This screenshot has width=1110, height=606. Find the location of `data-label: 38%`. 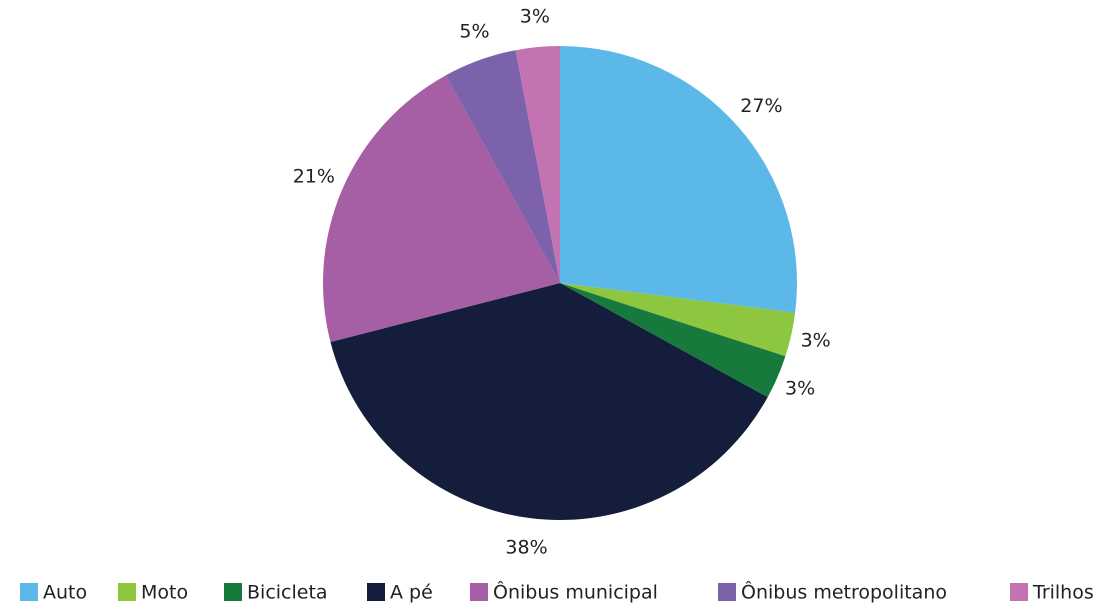

data-label: 38% is located at coordinates (526, 547).